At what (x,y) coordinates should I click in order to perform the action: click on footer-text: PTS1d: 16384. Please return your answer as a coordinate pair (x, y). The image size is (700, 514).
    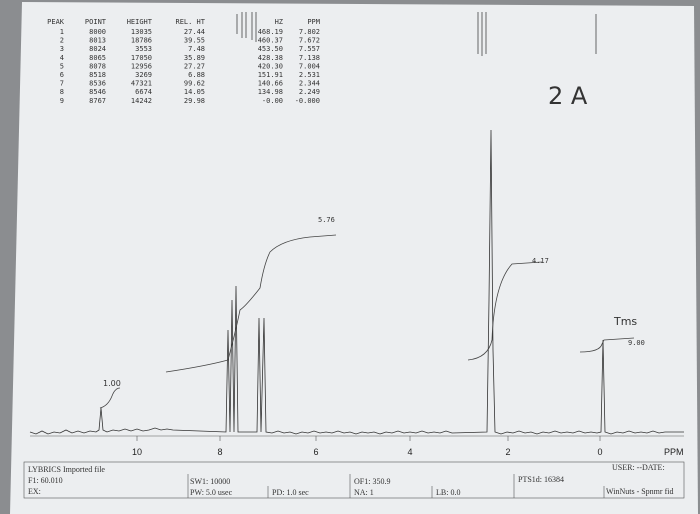
    Looking at the image, I should click on (541, 479).